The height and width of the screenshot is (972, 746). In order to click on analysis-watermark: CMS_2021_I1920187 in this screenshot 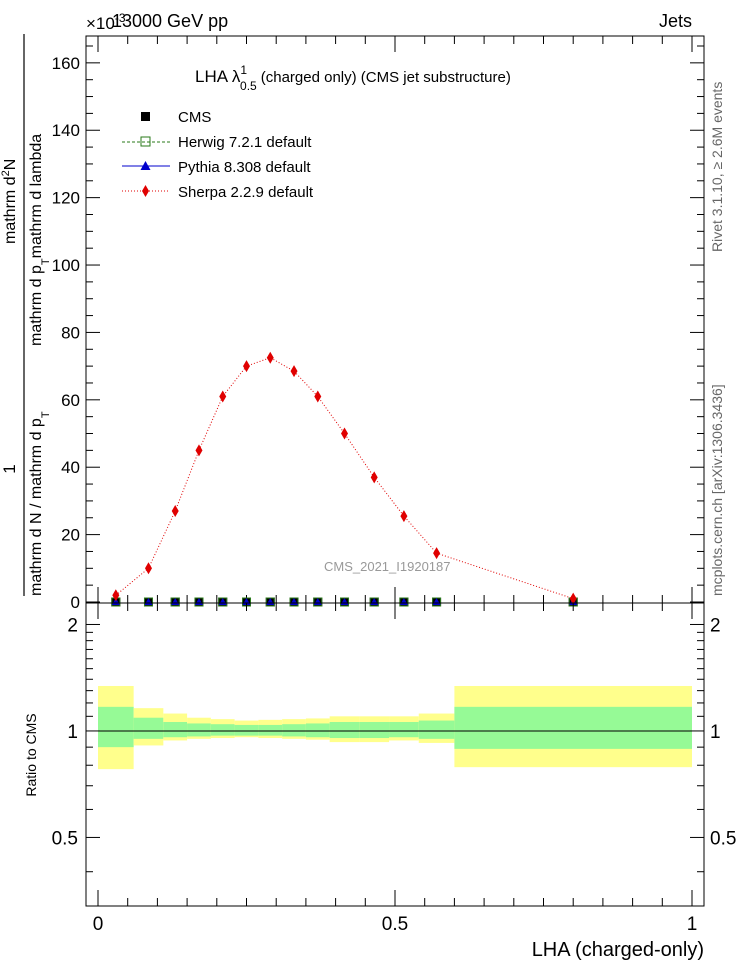, I will do `click(387, 566)`.